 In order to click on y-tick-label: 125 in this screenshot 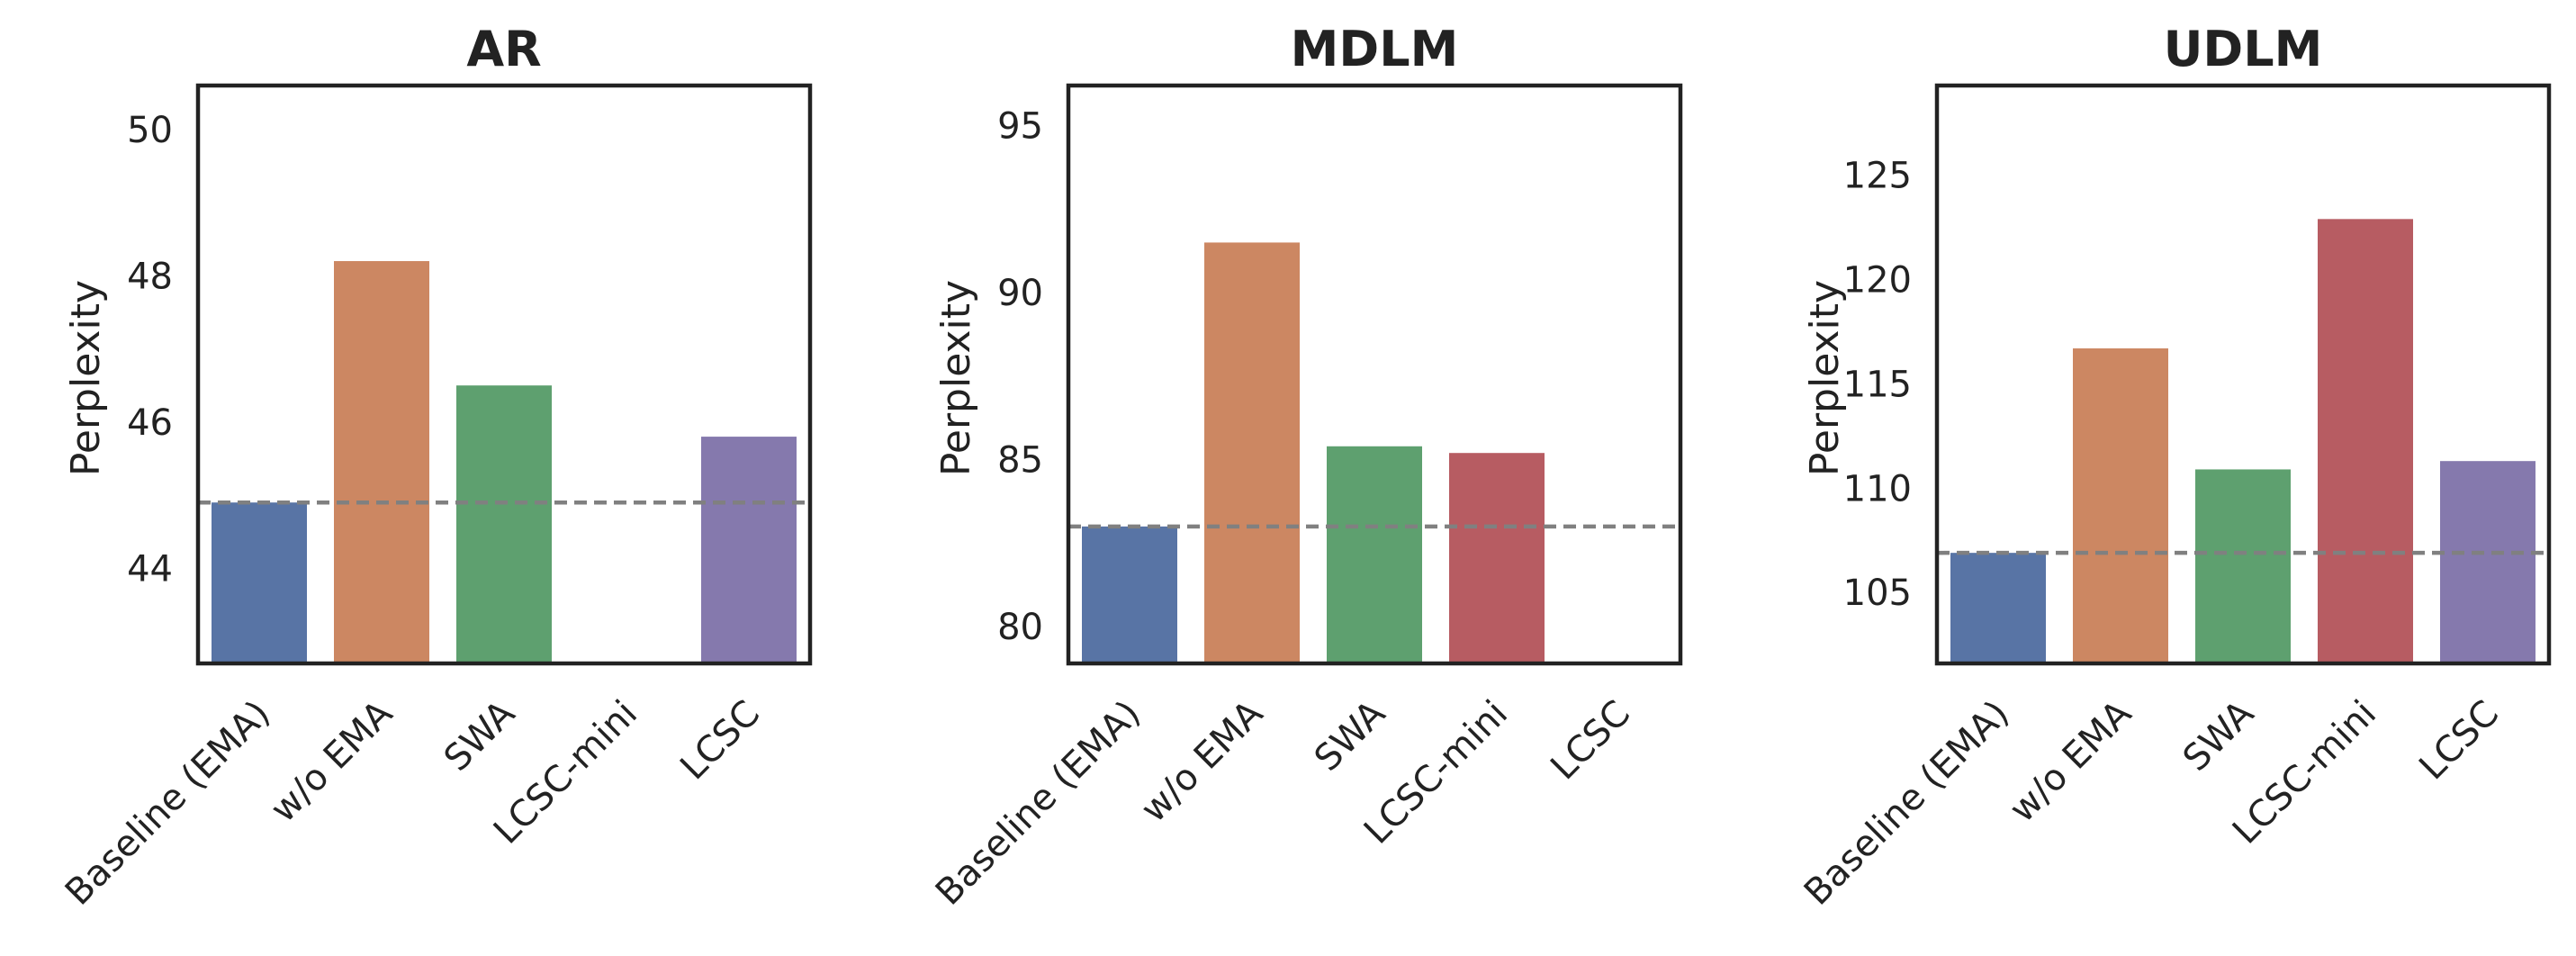, I will do `click(1877, 176)`.